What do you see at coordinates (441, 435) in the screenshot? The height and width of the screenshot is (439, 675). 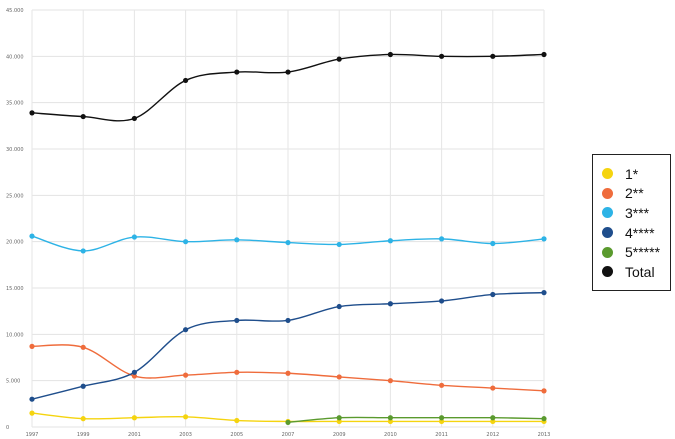 I see `x-tick-label: 2011` at bounding box center [441, 435].